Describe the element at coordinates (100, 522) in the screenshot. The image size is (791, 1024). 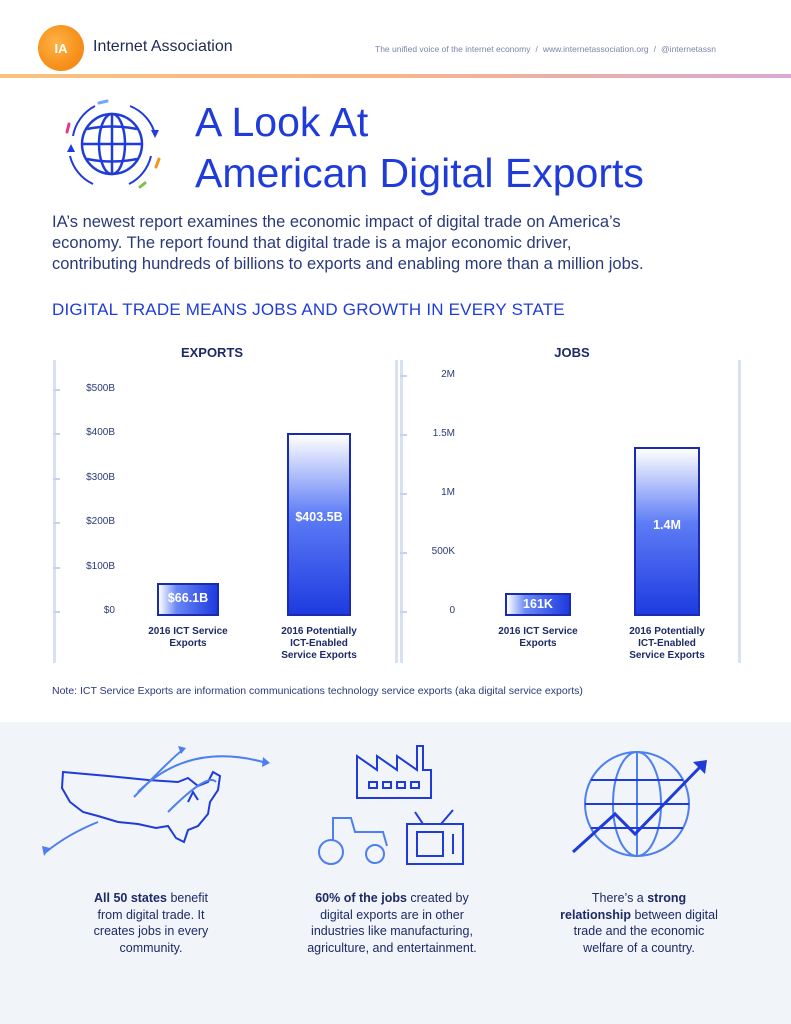
I see `y-tick-label: $200B` at that location.